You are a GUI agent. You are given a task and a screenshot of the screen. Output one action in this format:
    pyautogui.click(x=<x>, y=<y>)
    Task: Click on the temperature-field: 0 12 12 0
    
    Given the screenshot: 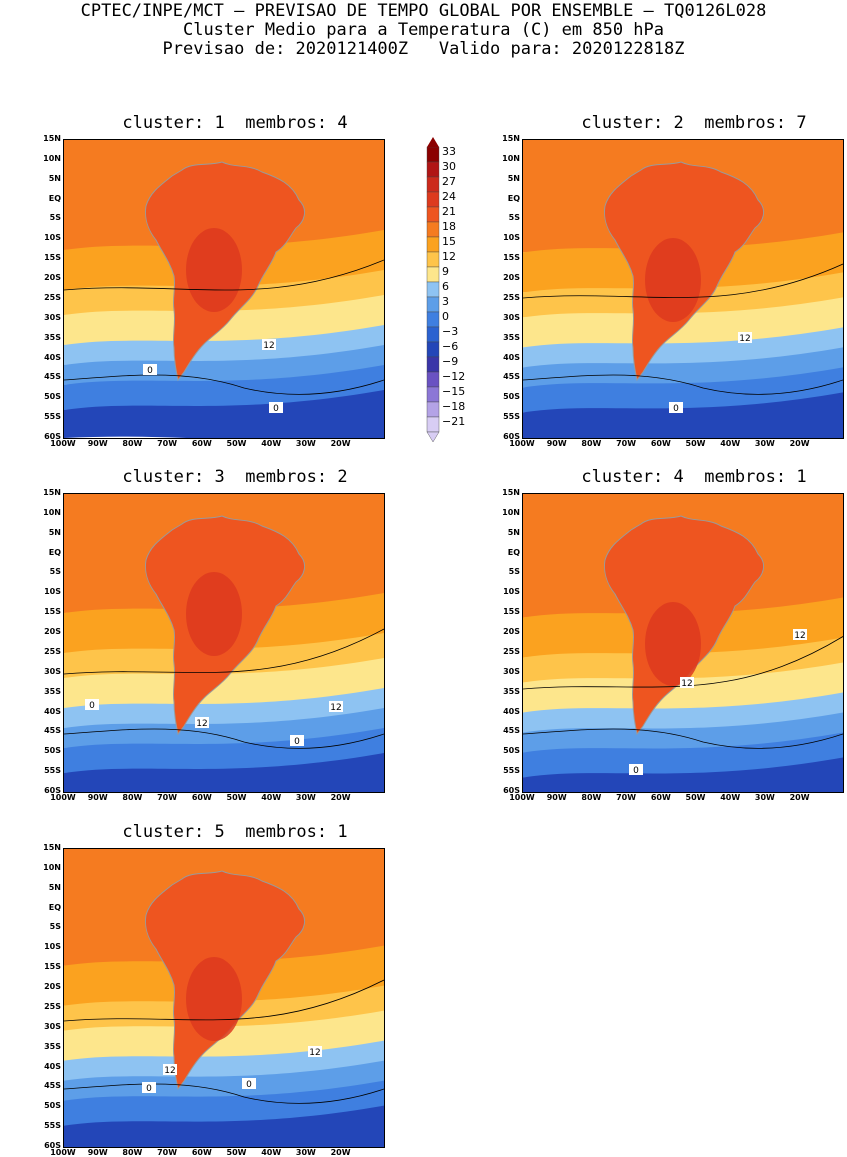 What is the action you would take?
    pyautogui.click(x=224, y=643)
    